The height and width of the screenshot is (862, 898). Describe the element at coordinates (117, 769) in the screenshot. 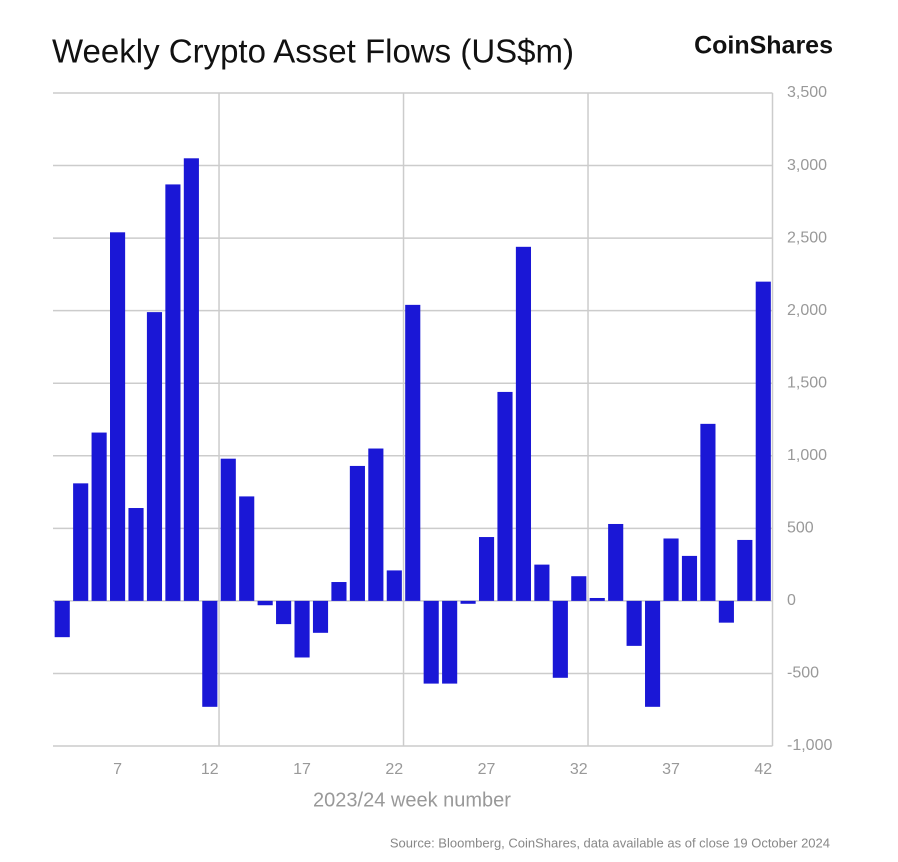

I see `x-tick-label: 7` at that location.